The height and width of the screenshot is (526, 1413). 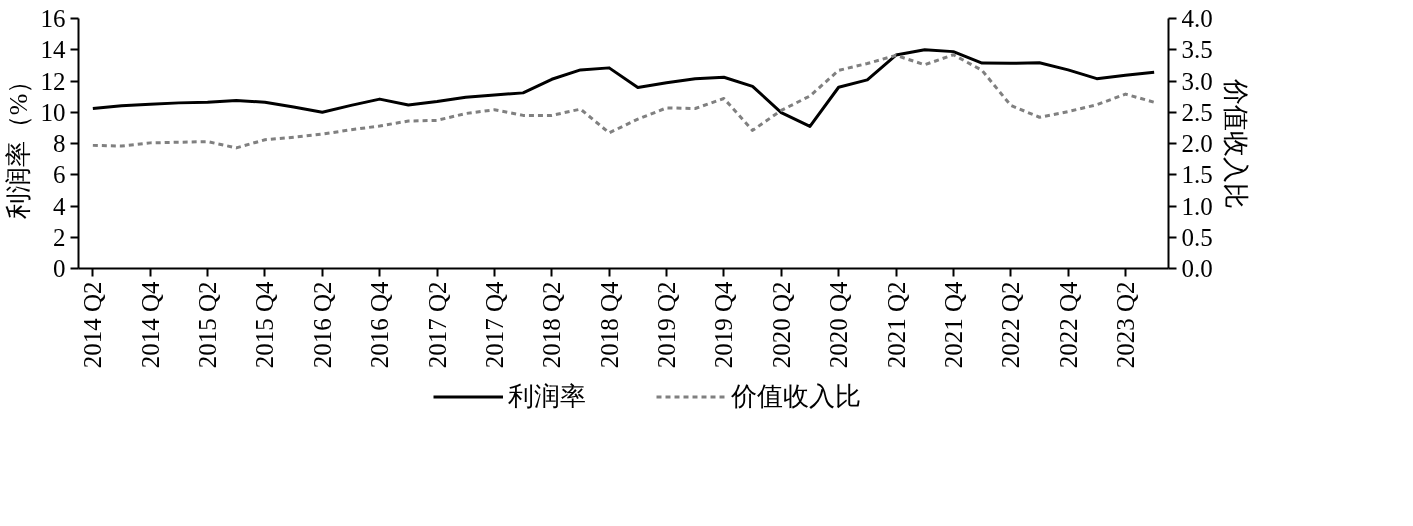 What do you see at coordinates (93, 325) in the screenshot?
I see `x-tick-label: 2014 Q2` at bounding box center [93, 325].